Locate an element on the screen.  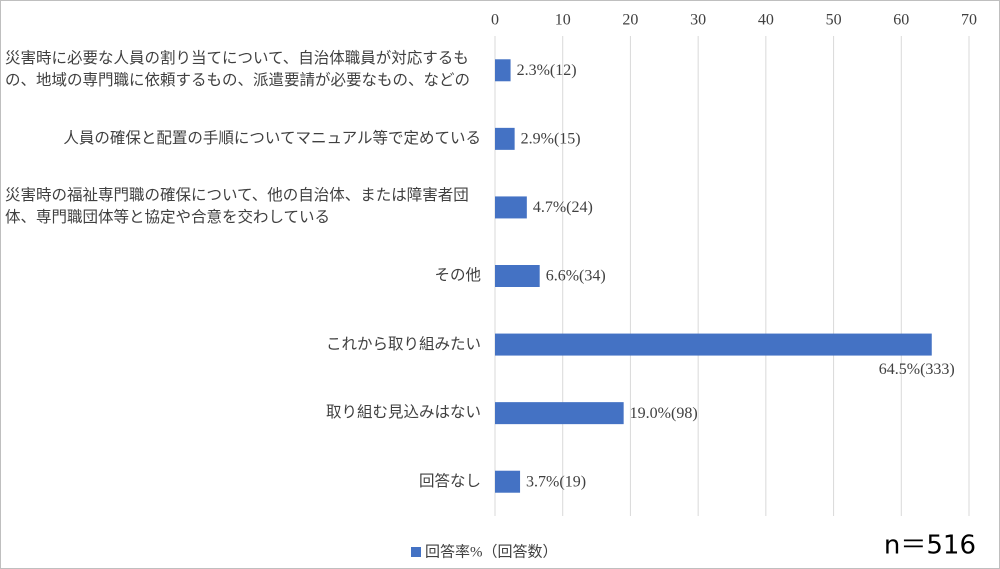
value-label: 3.7%(19) is located at coordinates (556, 481).